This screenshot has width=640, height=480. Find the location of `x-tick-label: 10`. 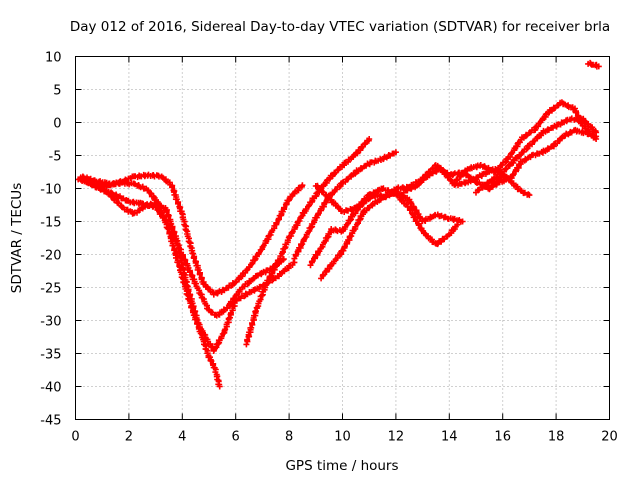

x-tick-label: 10 is located at coordinates (342, 437).